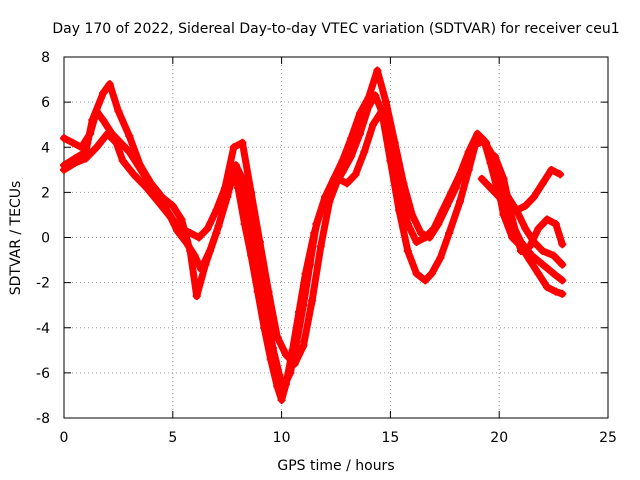  What do you see at coordinates (45, 103) in the screenshot?
I see `y-tick-label: 6` at bounding box center [45, 103].